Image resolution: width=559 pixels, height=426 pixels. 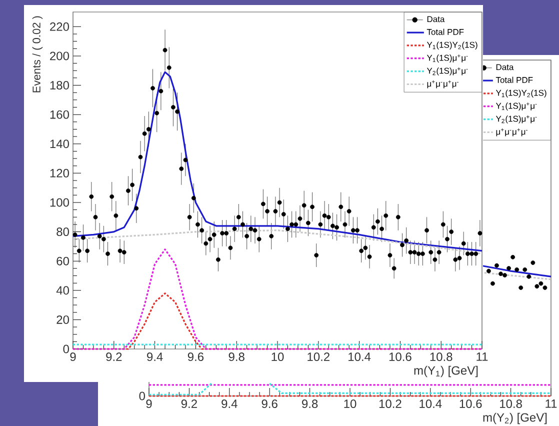 I want to click on y-tick-label: 160, so click(x=59, y=114).